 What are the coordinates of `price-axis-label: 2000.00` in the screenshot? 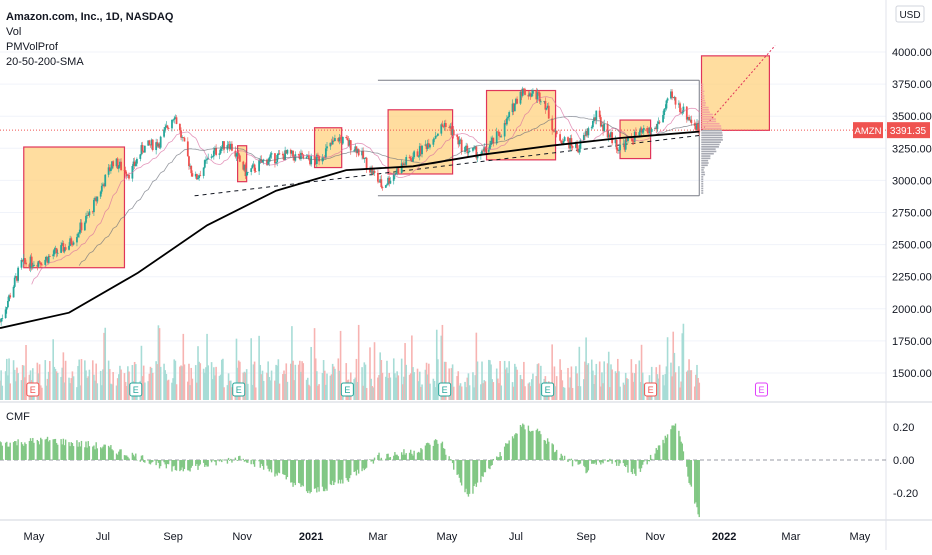 It's located at (912, 310).